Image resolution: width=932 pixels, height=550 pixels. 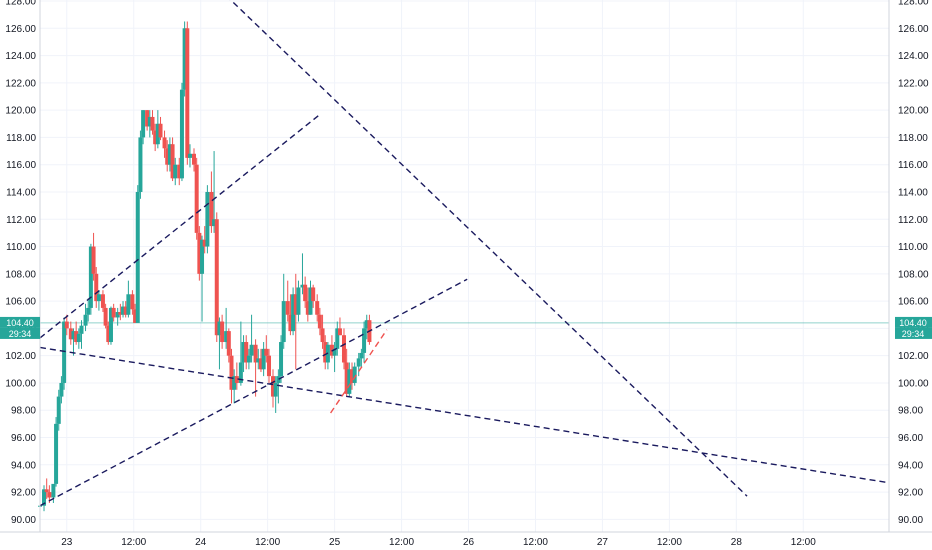 What do you see at coordinates (20, 302) in the screenshot?
I see `y-tick-label-left: 106.00` at bounding box center [20, 302].